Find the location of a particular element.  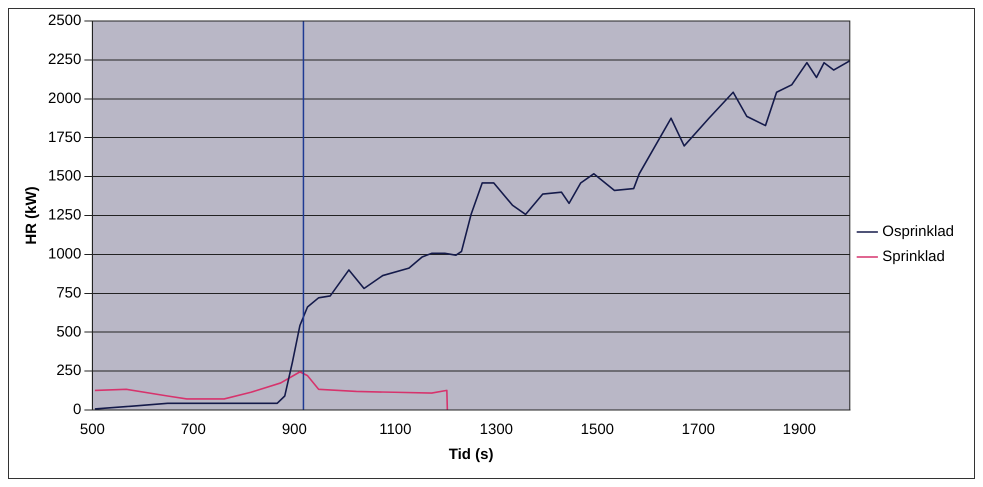

y-tick-label: 500 is located at coordinates (69, 331).